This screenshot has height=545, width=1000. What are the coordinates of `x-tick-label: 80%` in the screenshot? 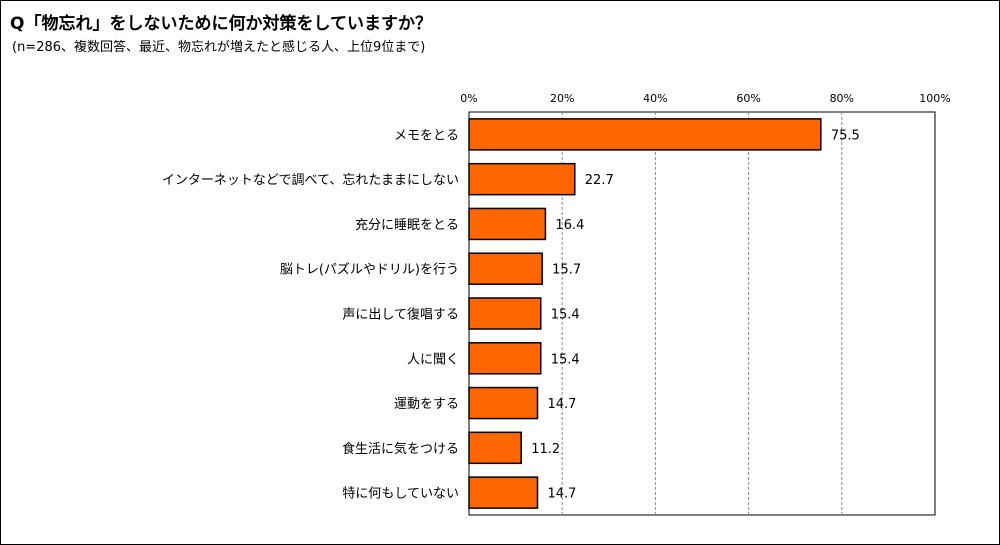 It's located at (842, 98).